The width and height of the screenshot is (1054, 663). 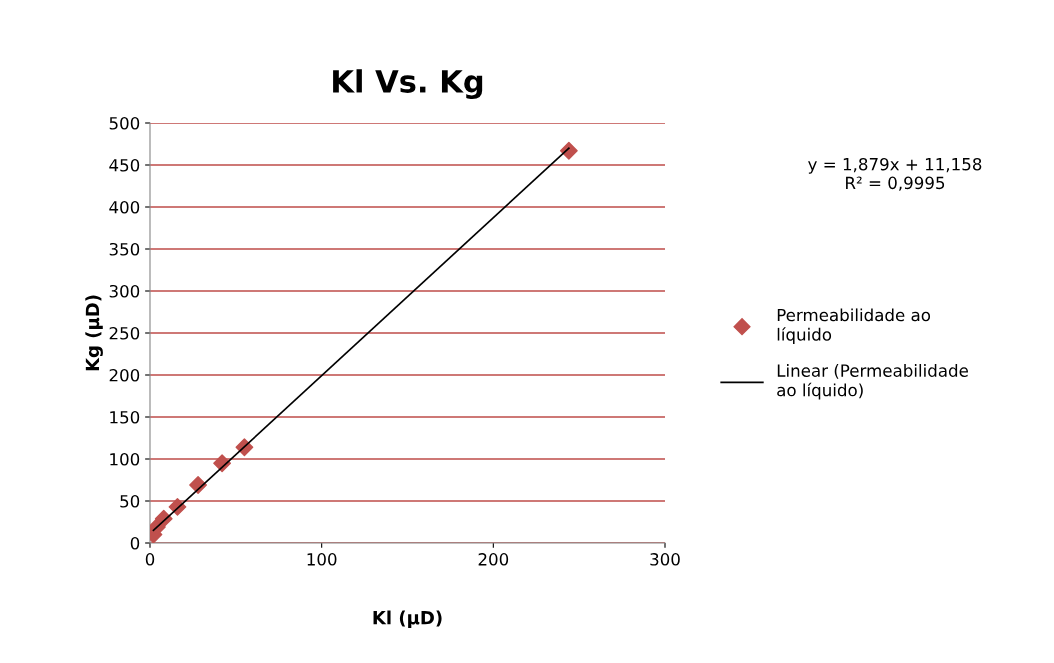 I want to click on x-tick-label: 300, so click(x=665, y=559).